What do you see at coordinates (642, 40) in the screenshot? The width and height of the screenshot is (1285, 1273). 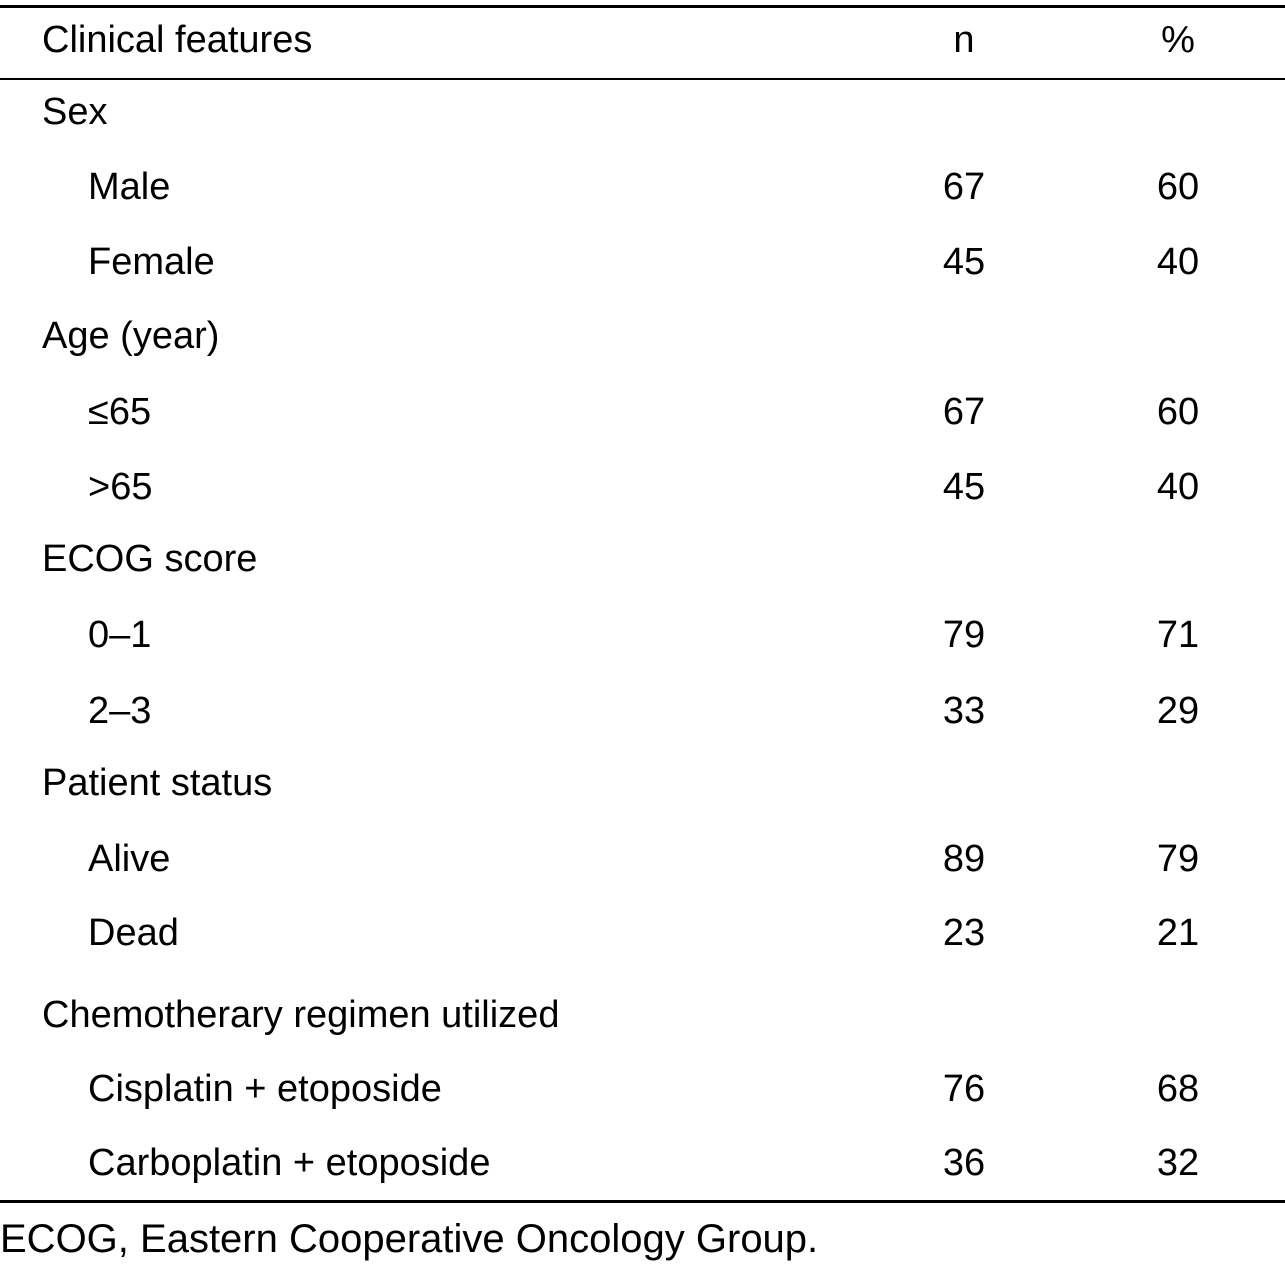 I see `table-header-row: Clinical features n %` at bounding box center [642, 40].